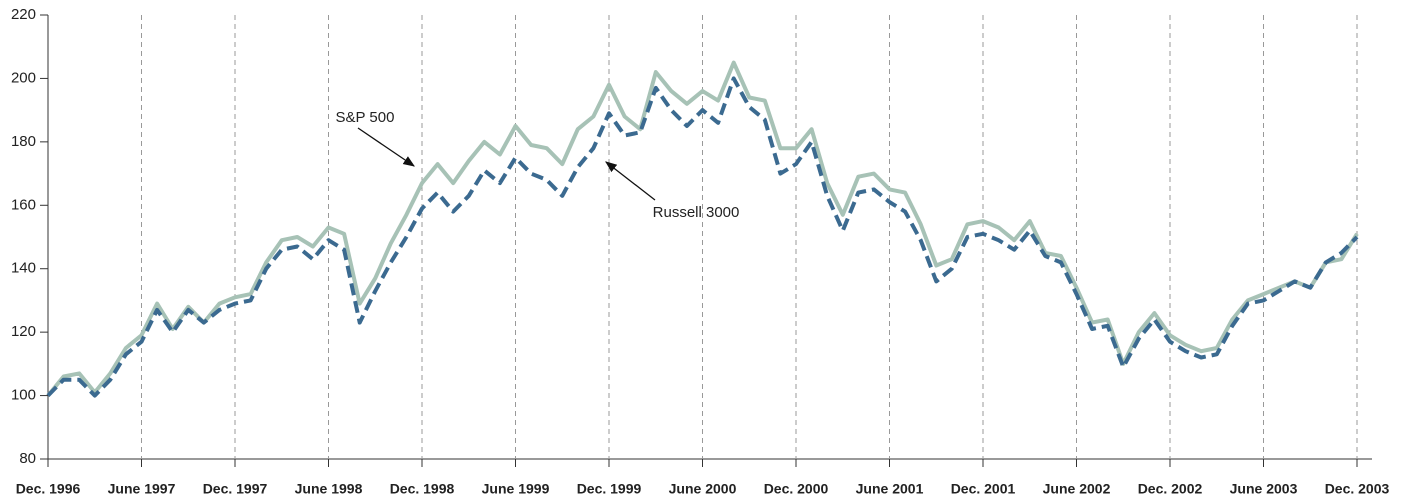  What do you see at coordinates (329, 489) in the screenshot?
I see `x-tick-label: June 1998` at bounding box center [329, 489].